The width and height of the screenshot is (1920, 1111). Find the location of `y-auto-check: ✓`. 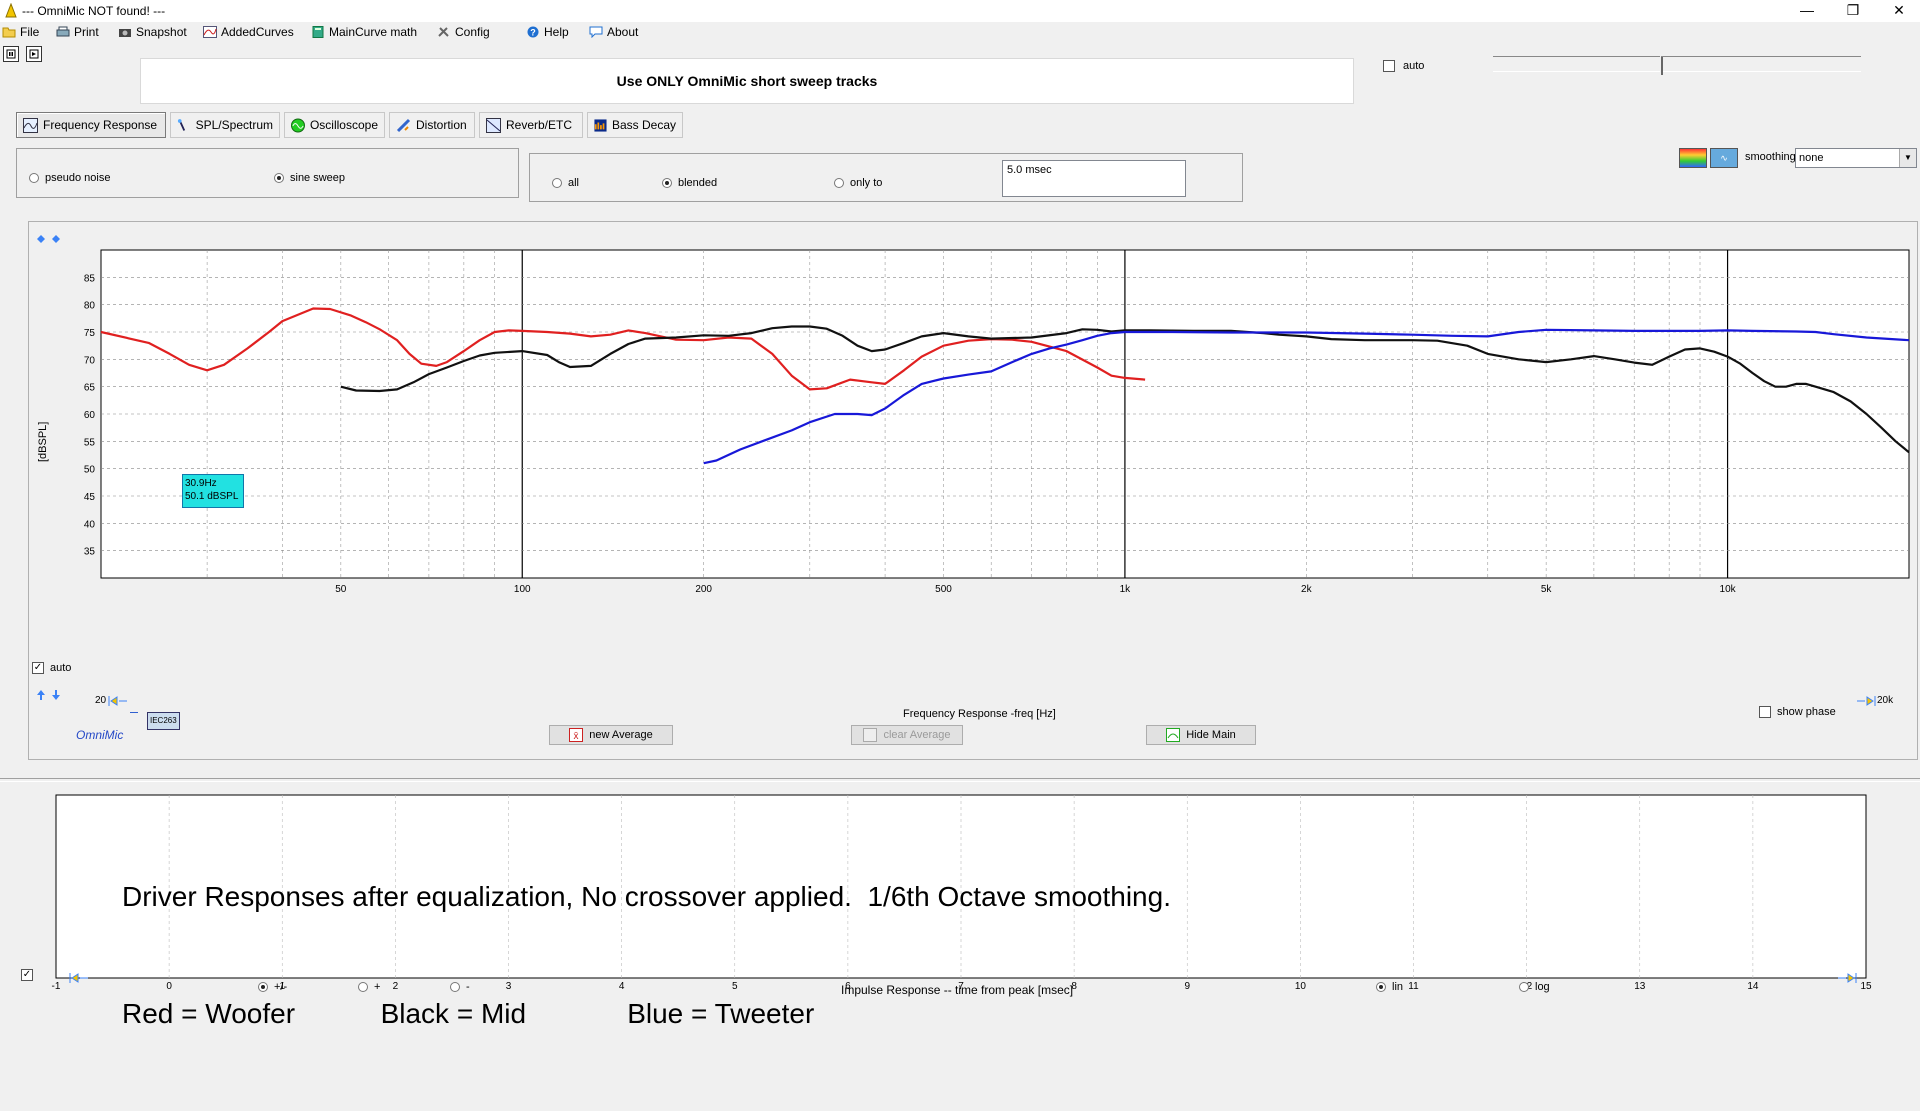

y-auto-check: ✓ is located at coordinates (38, 668).